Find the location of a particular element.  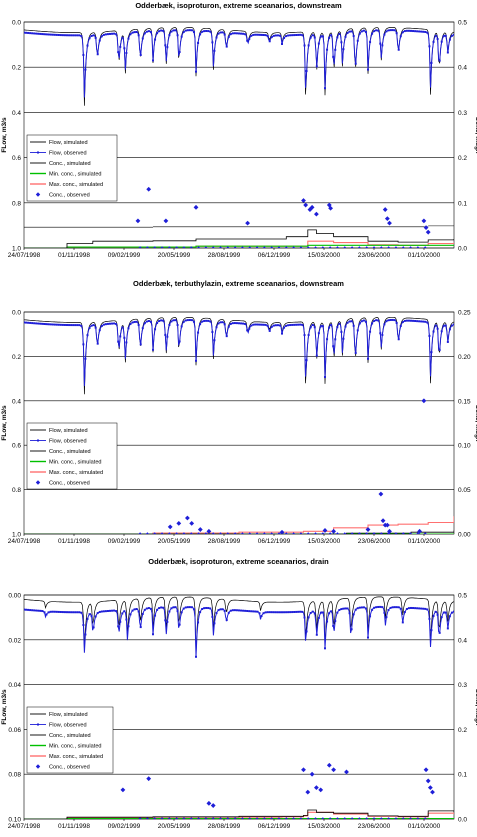

legend-box is located at coordinates (72, 168).